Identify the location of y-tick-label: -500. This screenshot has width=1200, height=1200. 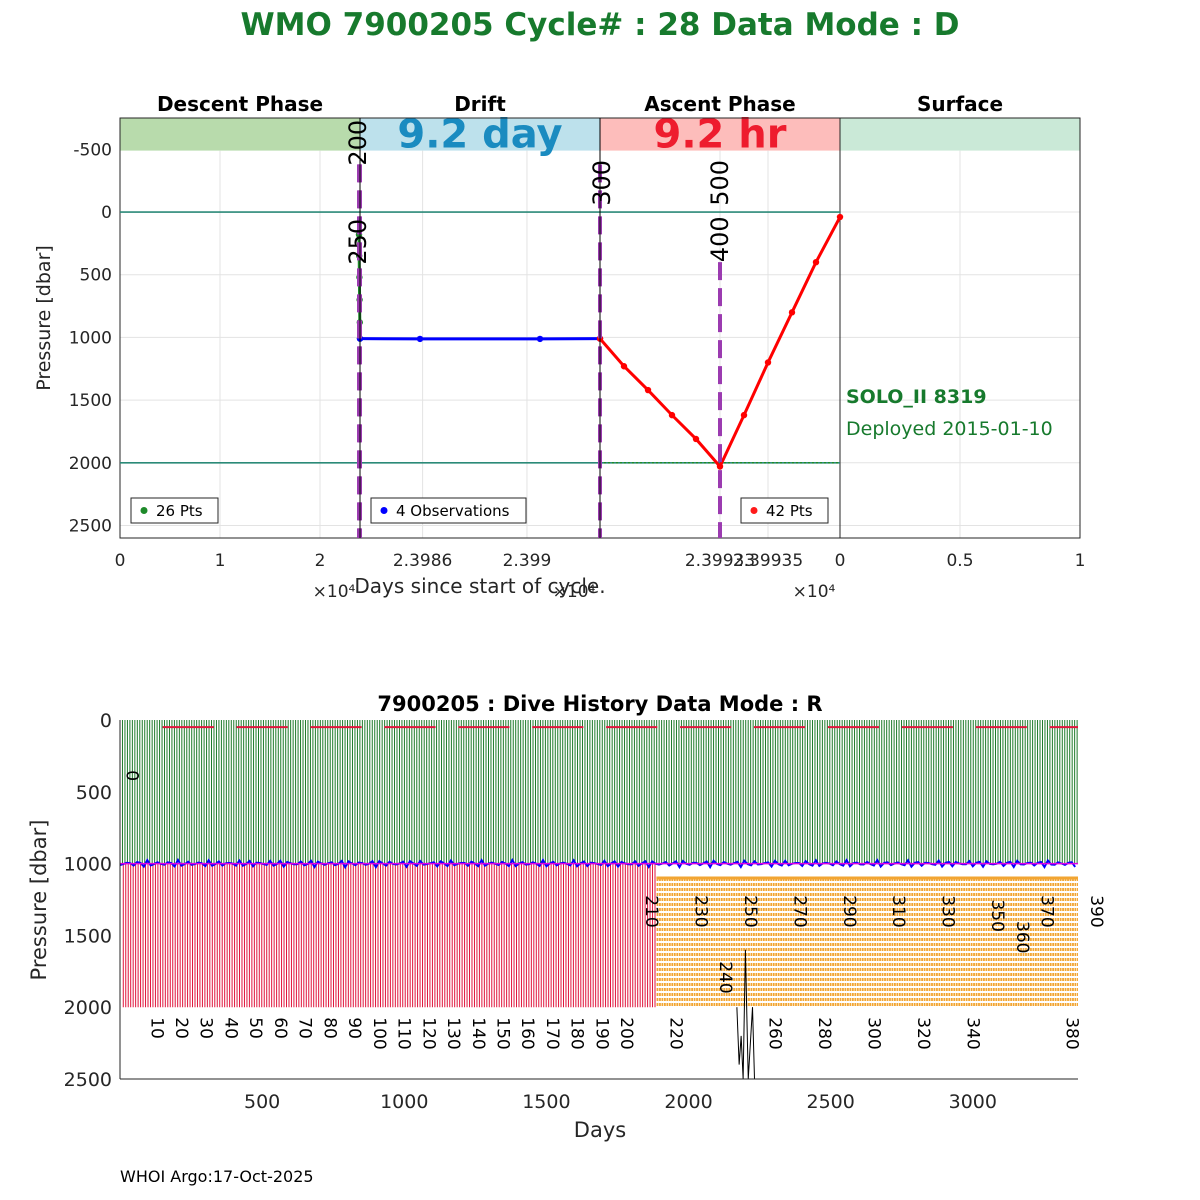
(92, 150).